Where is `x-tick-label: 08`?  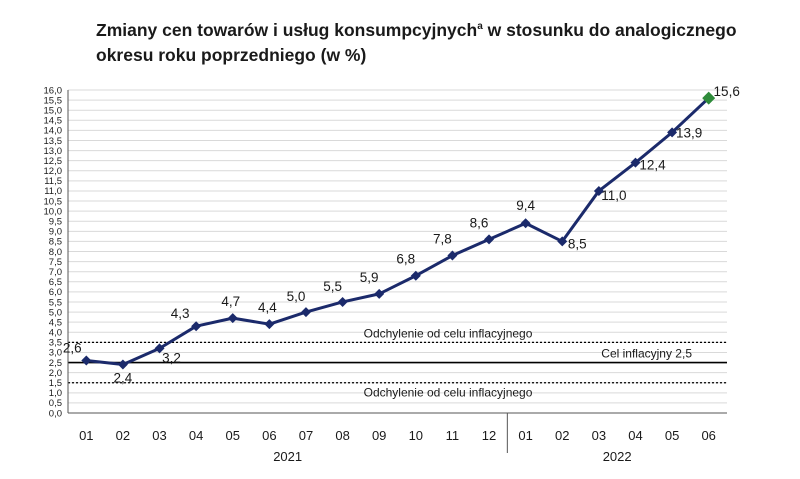
x-tick-label: 08 is located at coordinates (342, 435).